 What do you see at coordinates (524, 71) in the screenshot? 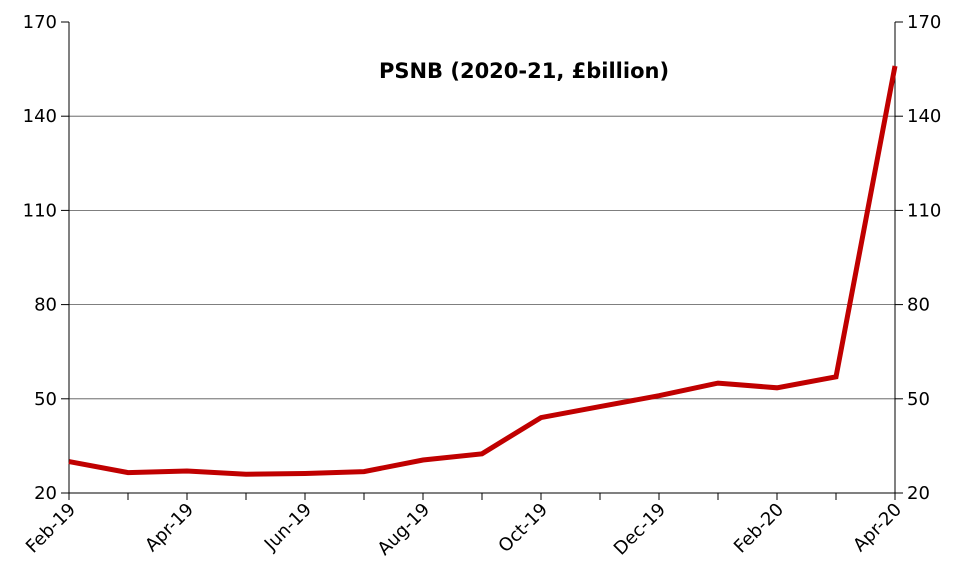
I see `chart-title: PSNB (2020-21, £billion)` at bounding box center [524, 71].